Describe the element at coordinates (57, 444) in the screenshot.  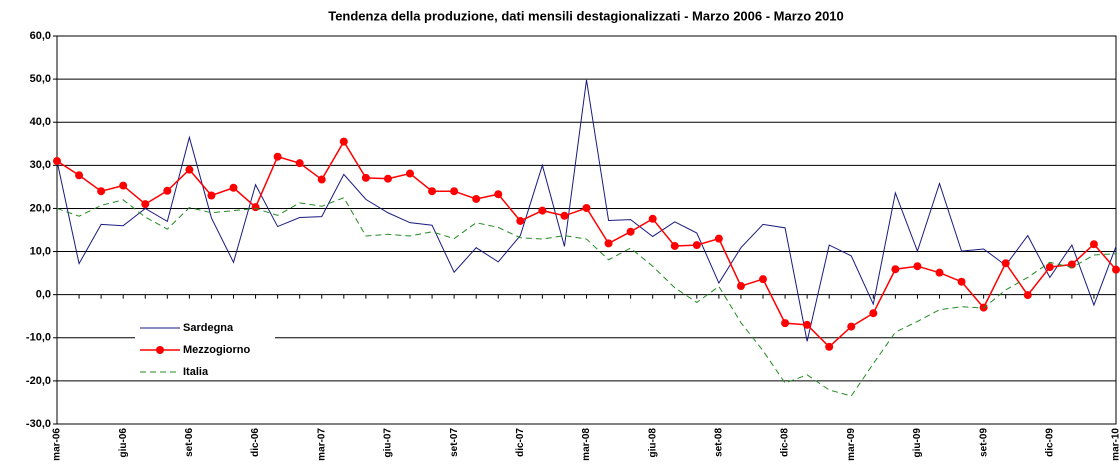
I see `x-tick-label: mar-06` at that location.